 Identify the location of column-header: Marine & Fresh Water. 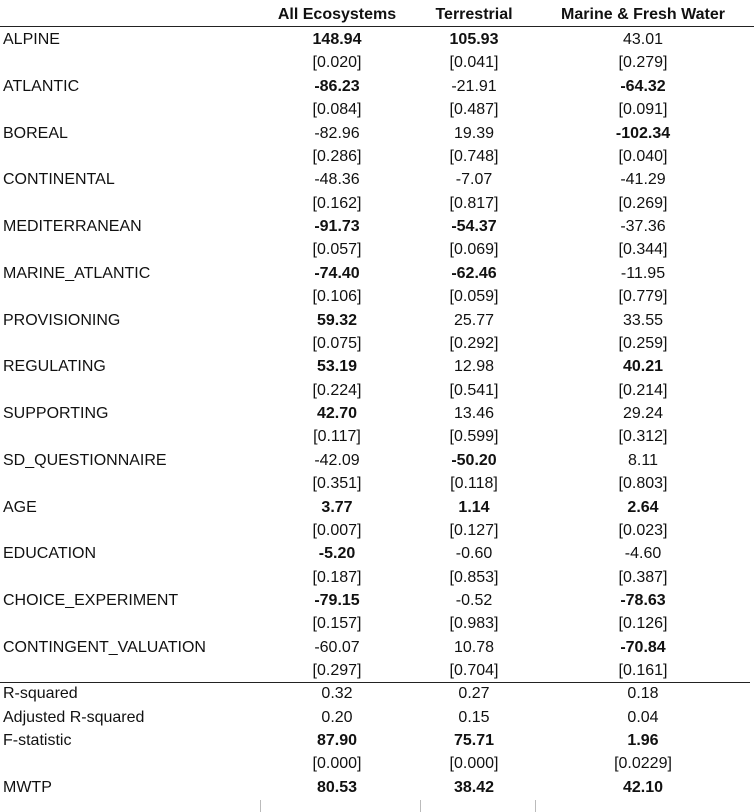
(643, 14).